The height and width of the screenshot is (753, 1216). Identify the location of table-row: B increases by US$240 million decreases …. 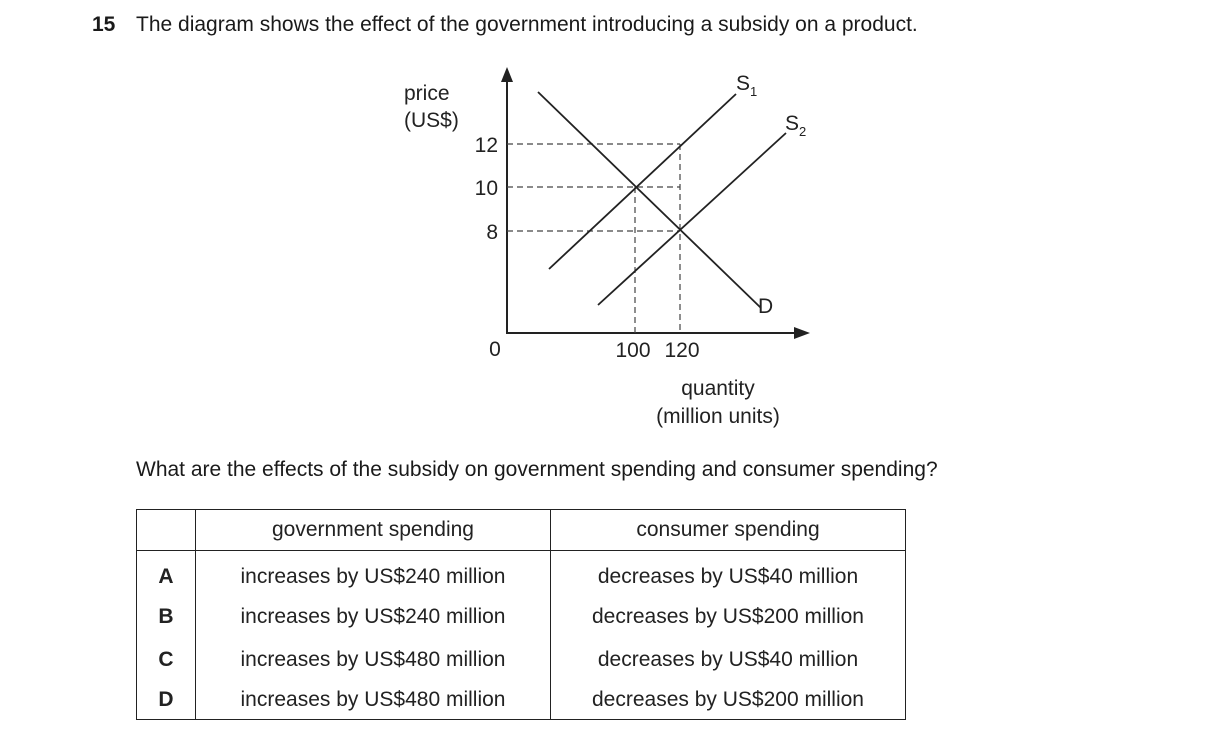
(521, 616).